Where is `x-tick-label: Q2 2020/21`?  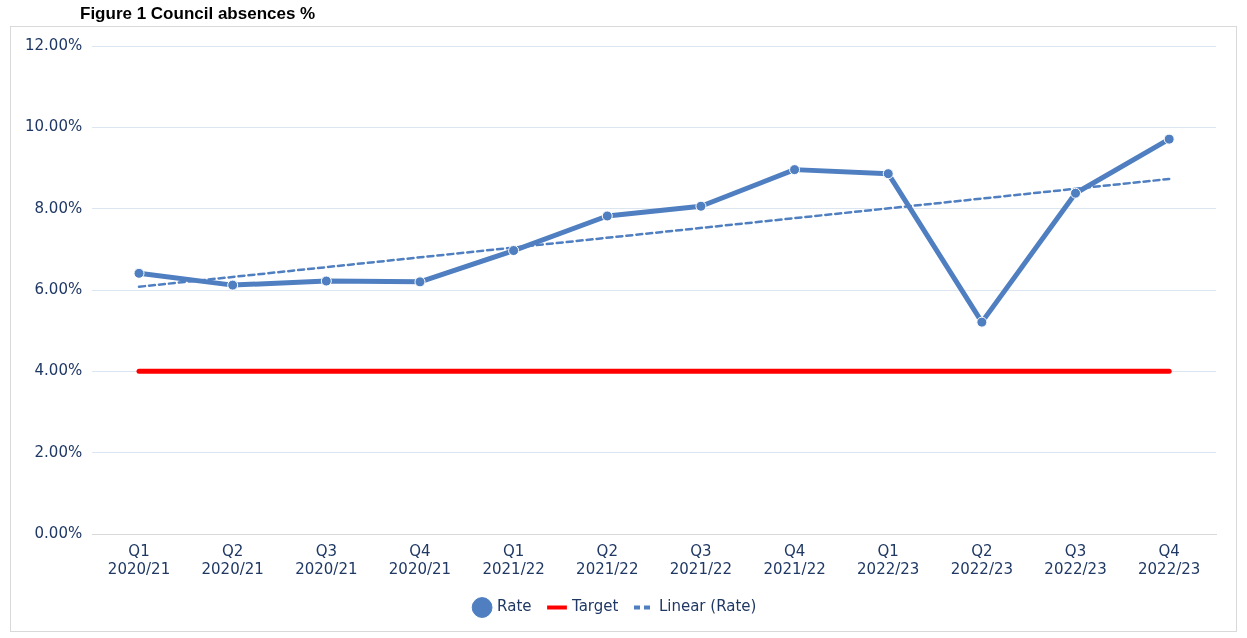 x-tick-label: Q2 2020/21 is located at coordinates (232, 559).